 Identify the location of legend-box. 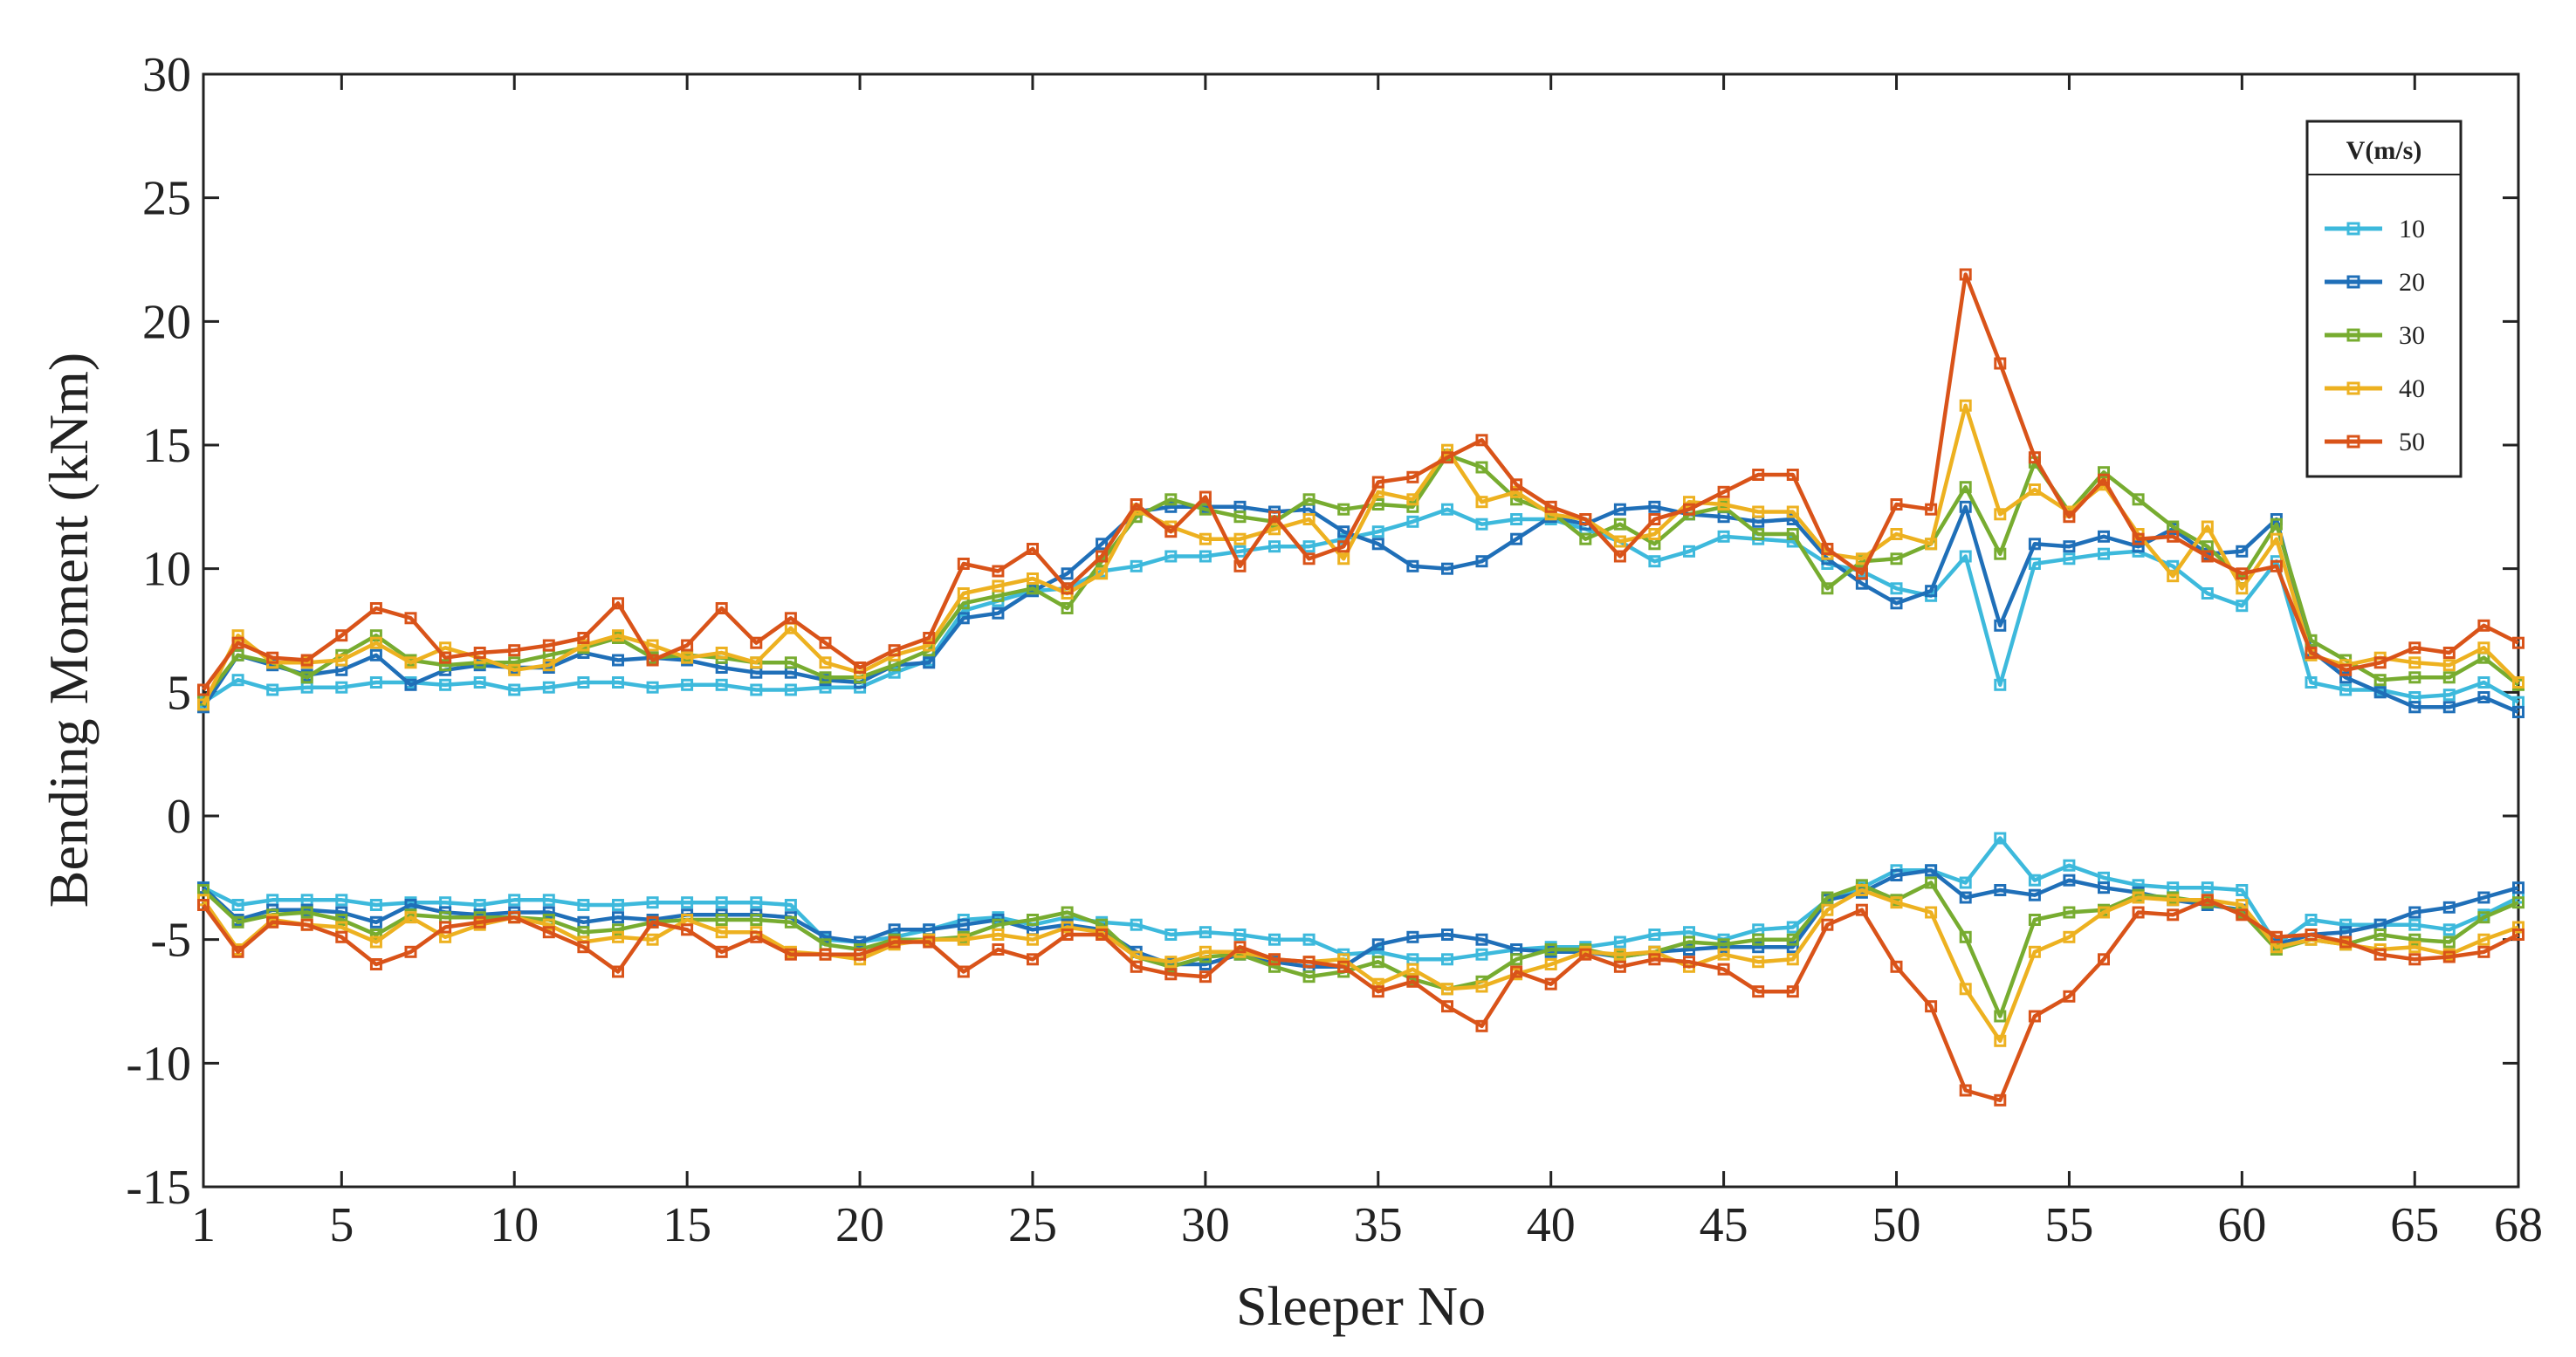
(2384, 299).